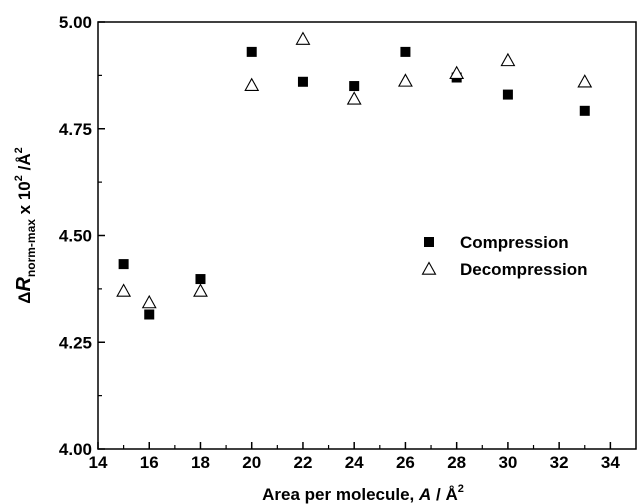 Image resolution: width=638 pixels, height=504 pixels. What do you see at coordinates (405, 462) in the screenshot?
I see `x-tick-label: 26` at bounding box center [405, 462].